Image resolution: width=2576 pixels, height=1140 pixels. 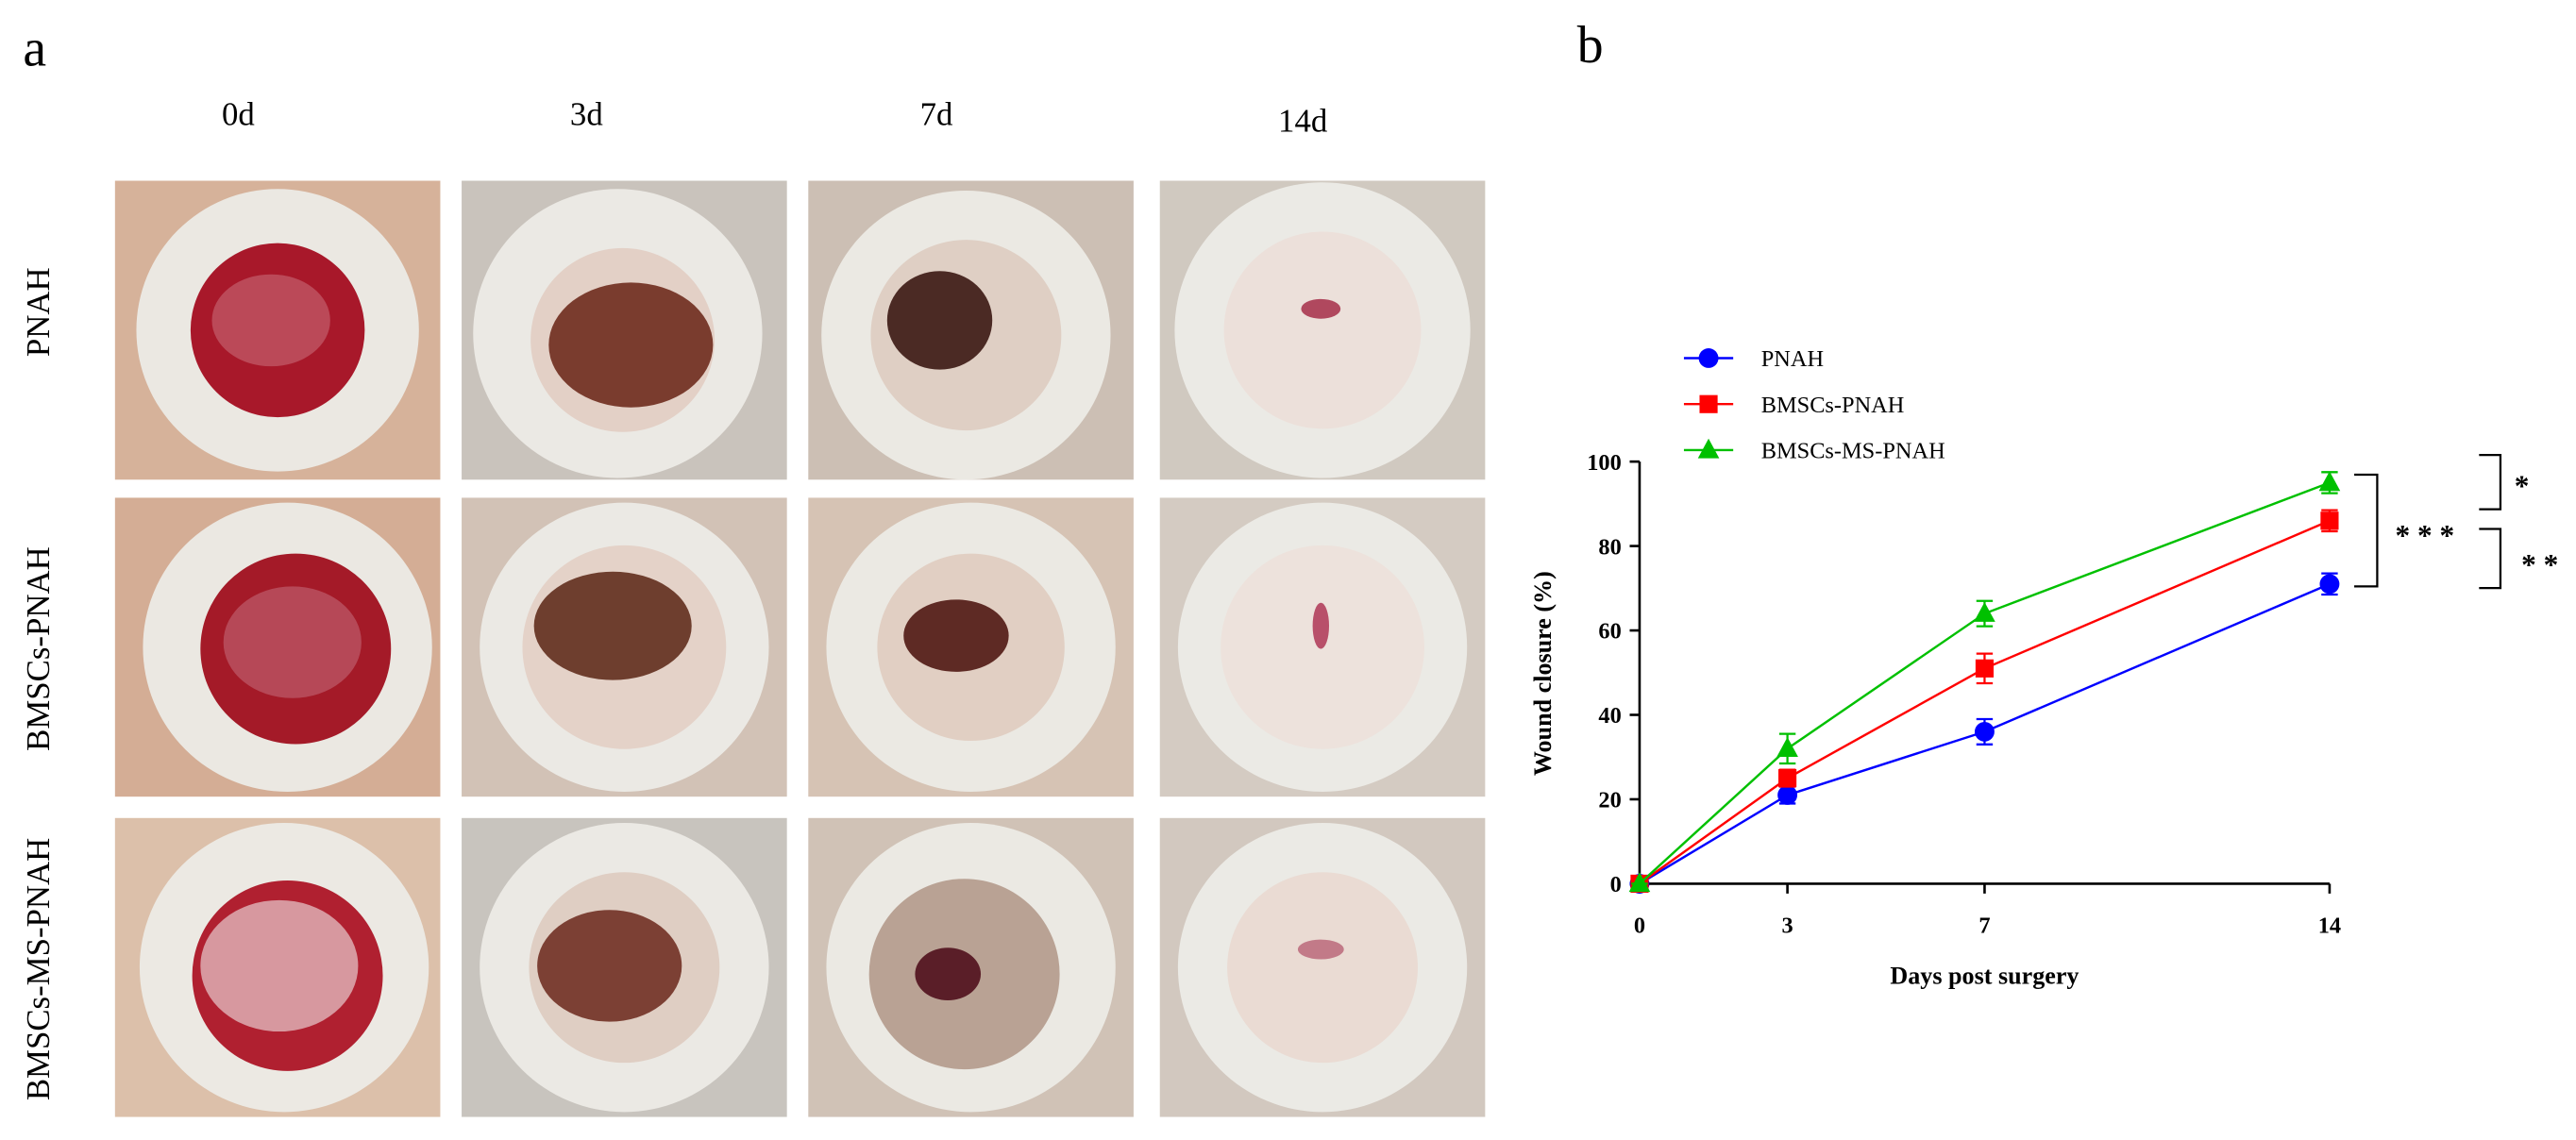 I want to click on y-tick-label: 20, so click(x=1609, y=800).